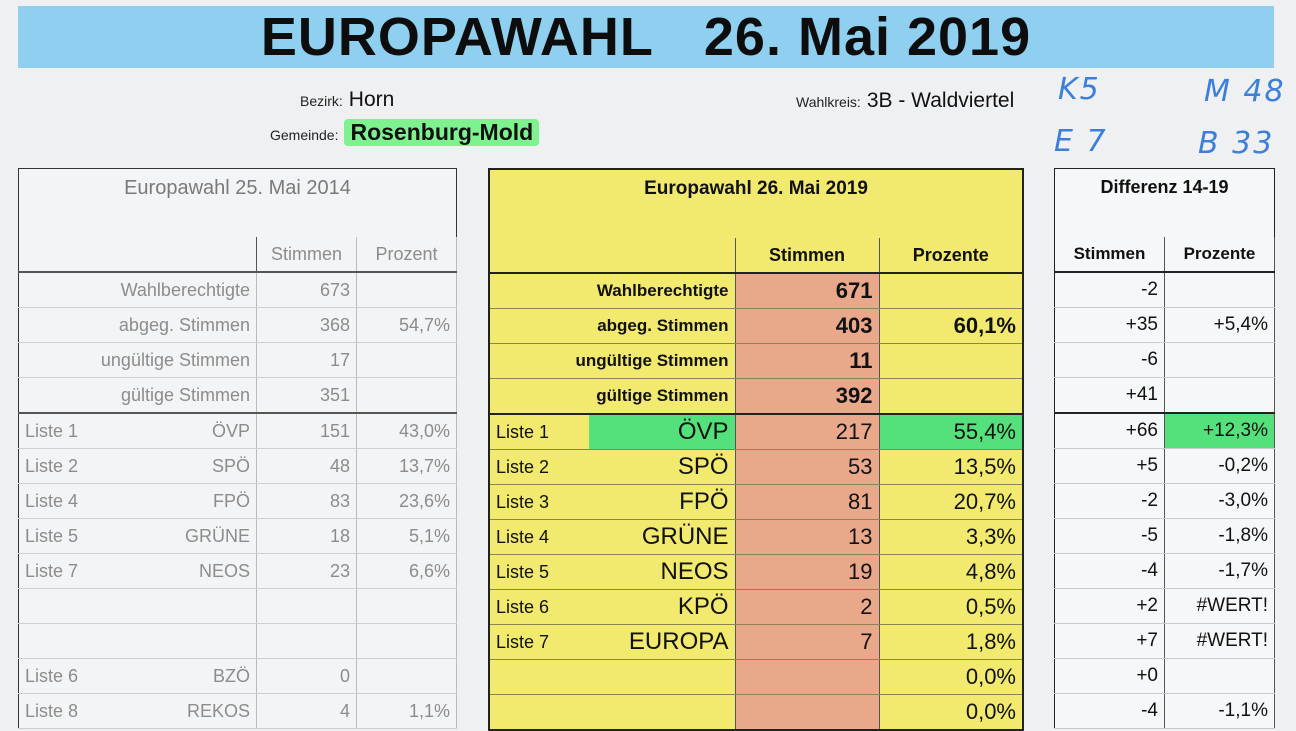 This screenshot has height=731, width=1296. What do you see at coordinates (951, 326) in the screenshot?
I see `prozent-cell: 60,1%` at bounding box center [951, 326].